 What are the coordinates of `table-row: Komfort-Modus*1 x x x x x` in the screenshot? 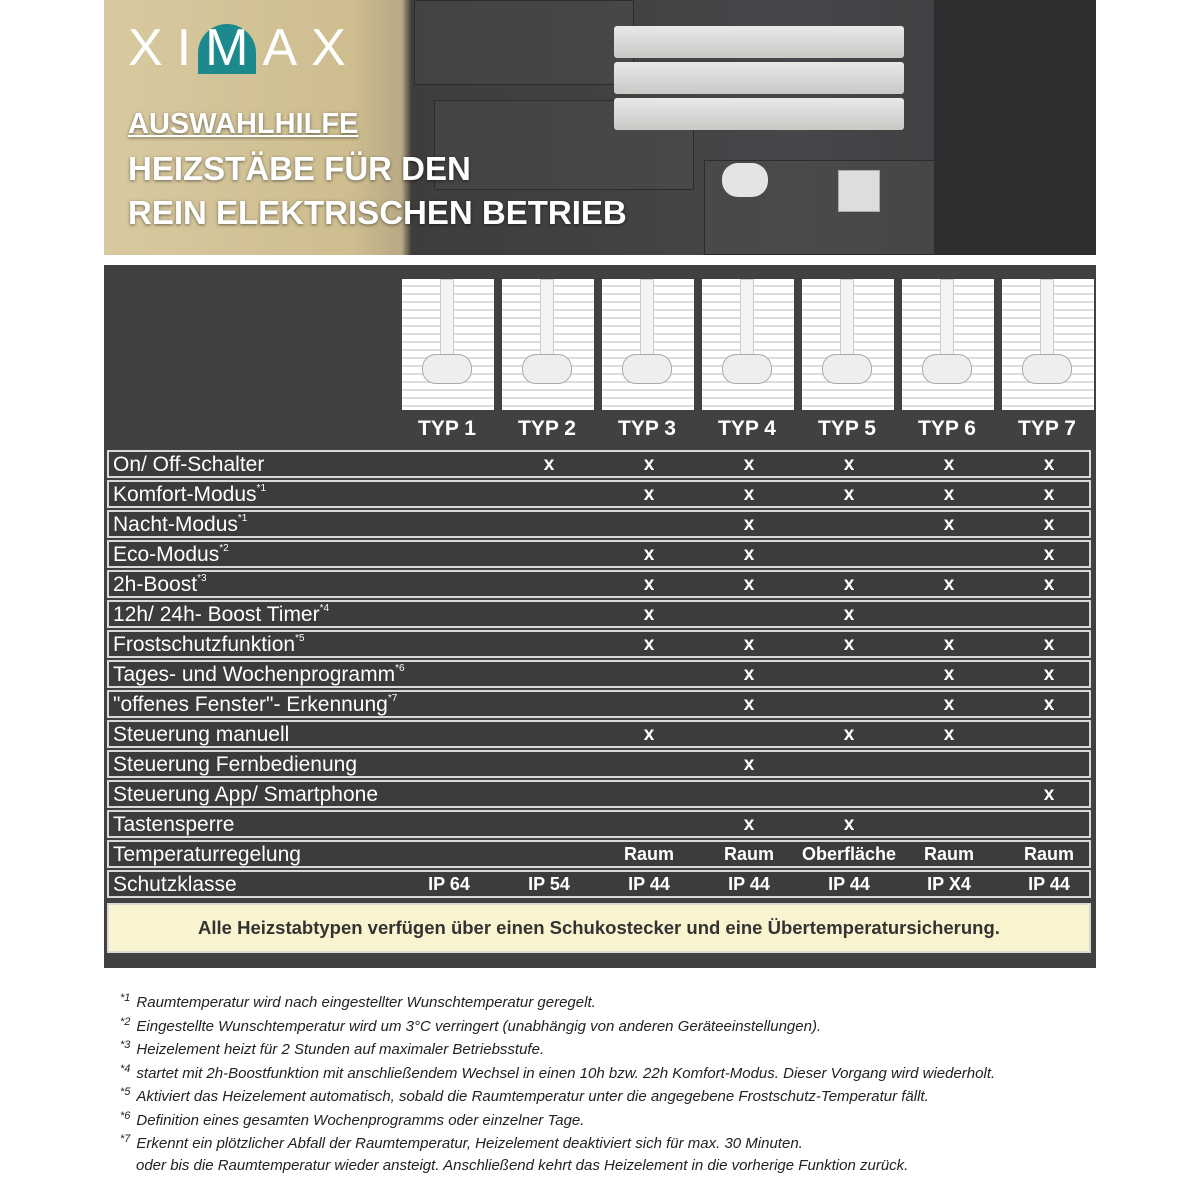 It's located at (599, 494).